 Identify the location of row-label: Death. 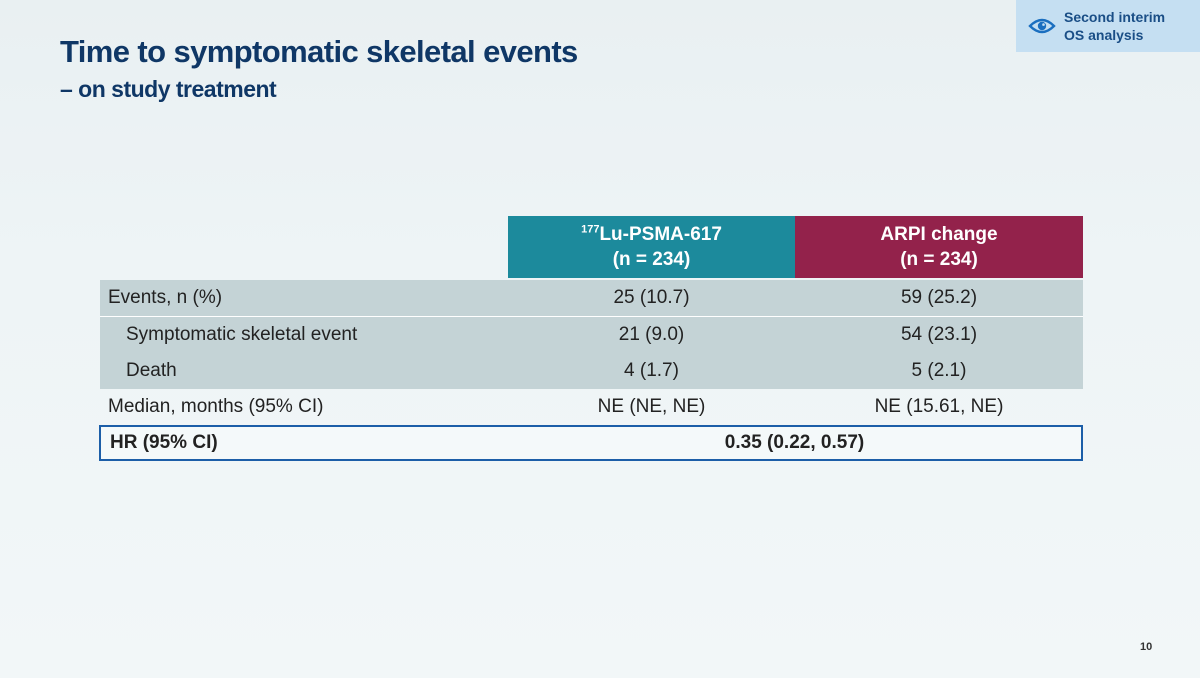
(151, 370).